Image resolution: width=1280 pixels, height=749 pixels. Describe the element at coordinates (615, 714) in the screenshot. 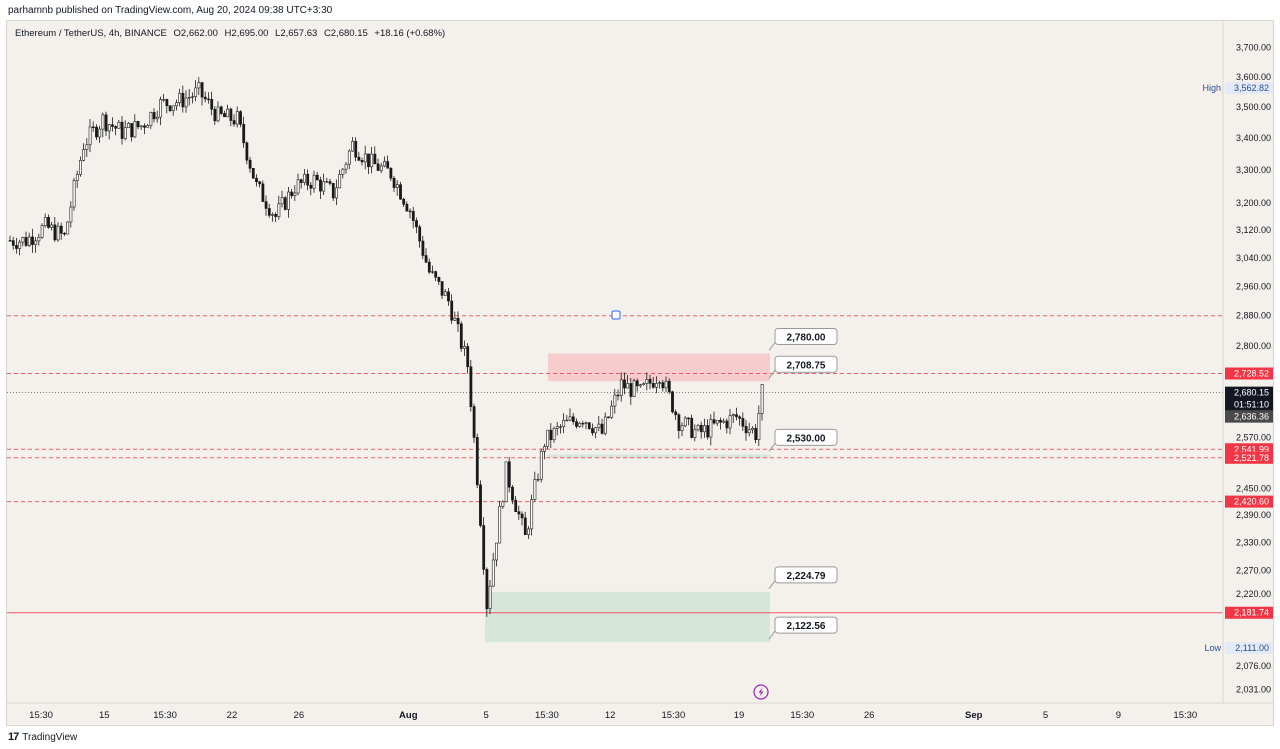

I see `time-axis-background` at that location.